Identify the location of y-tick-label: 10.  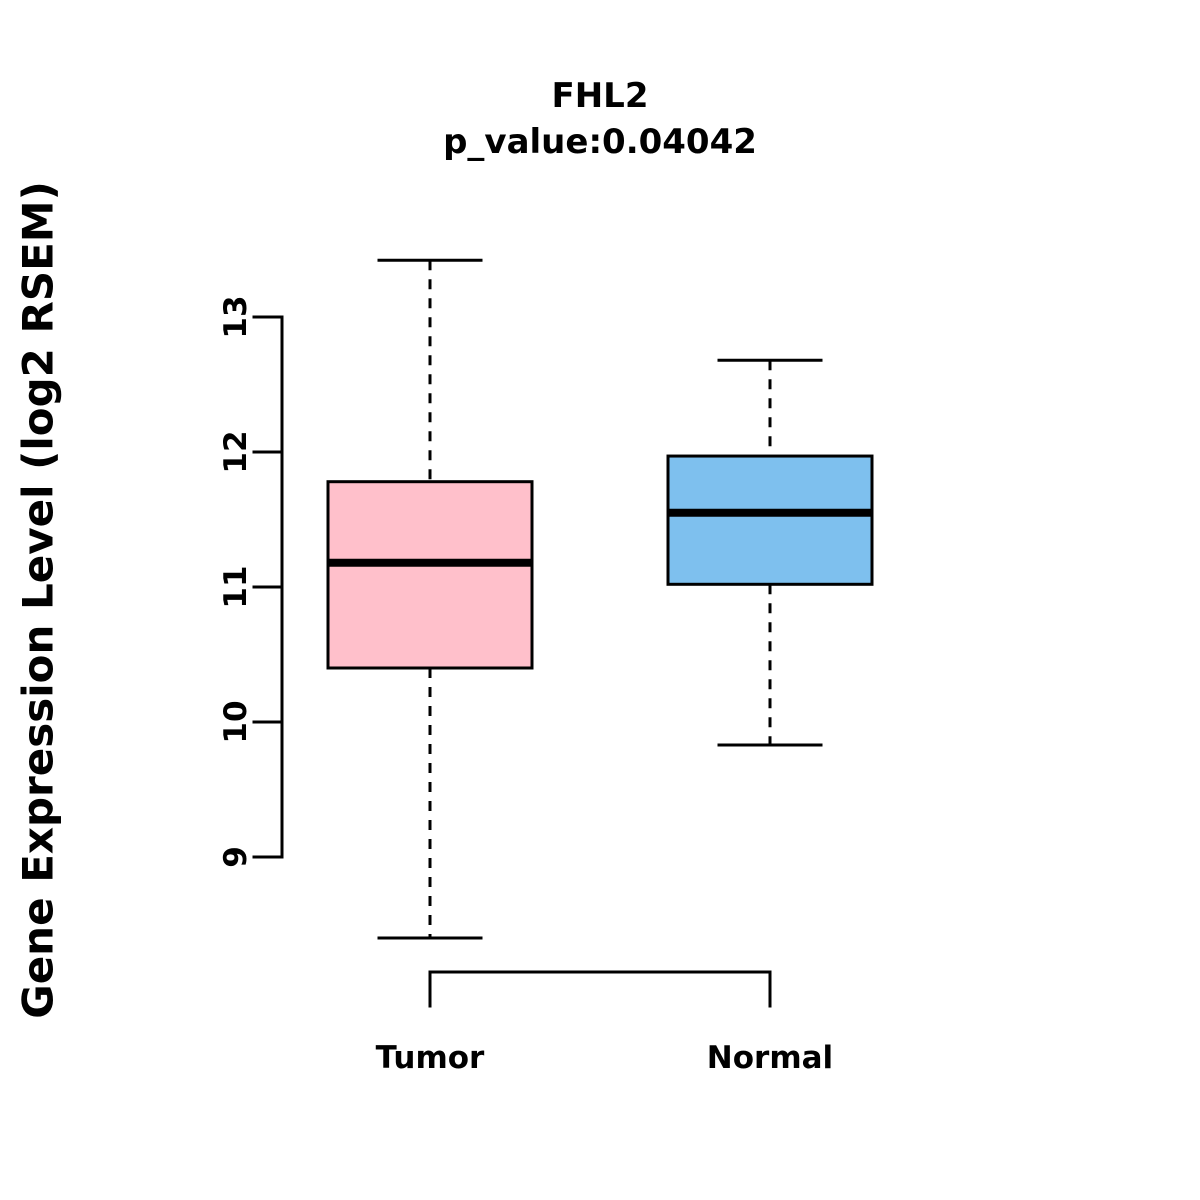
(236, 721).